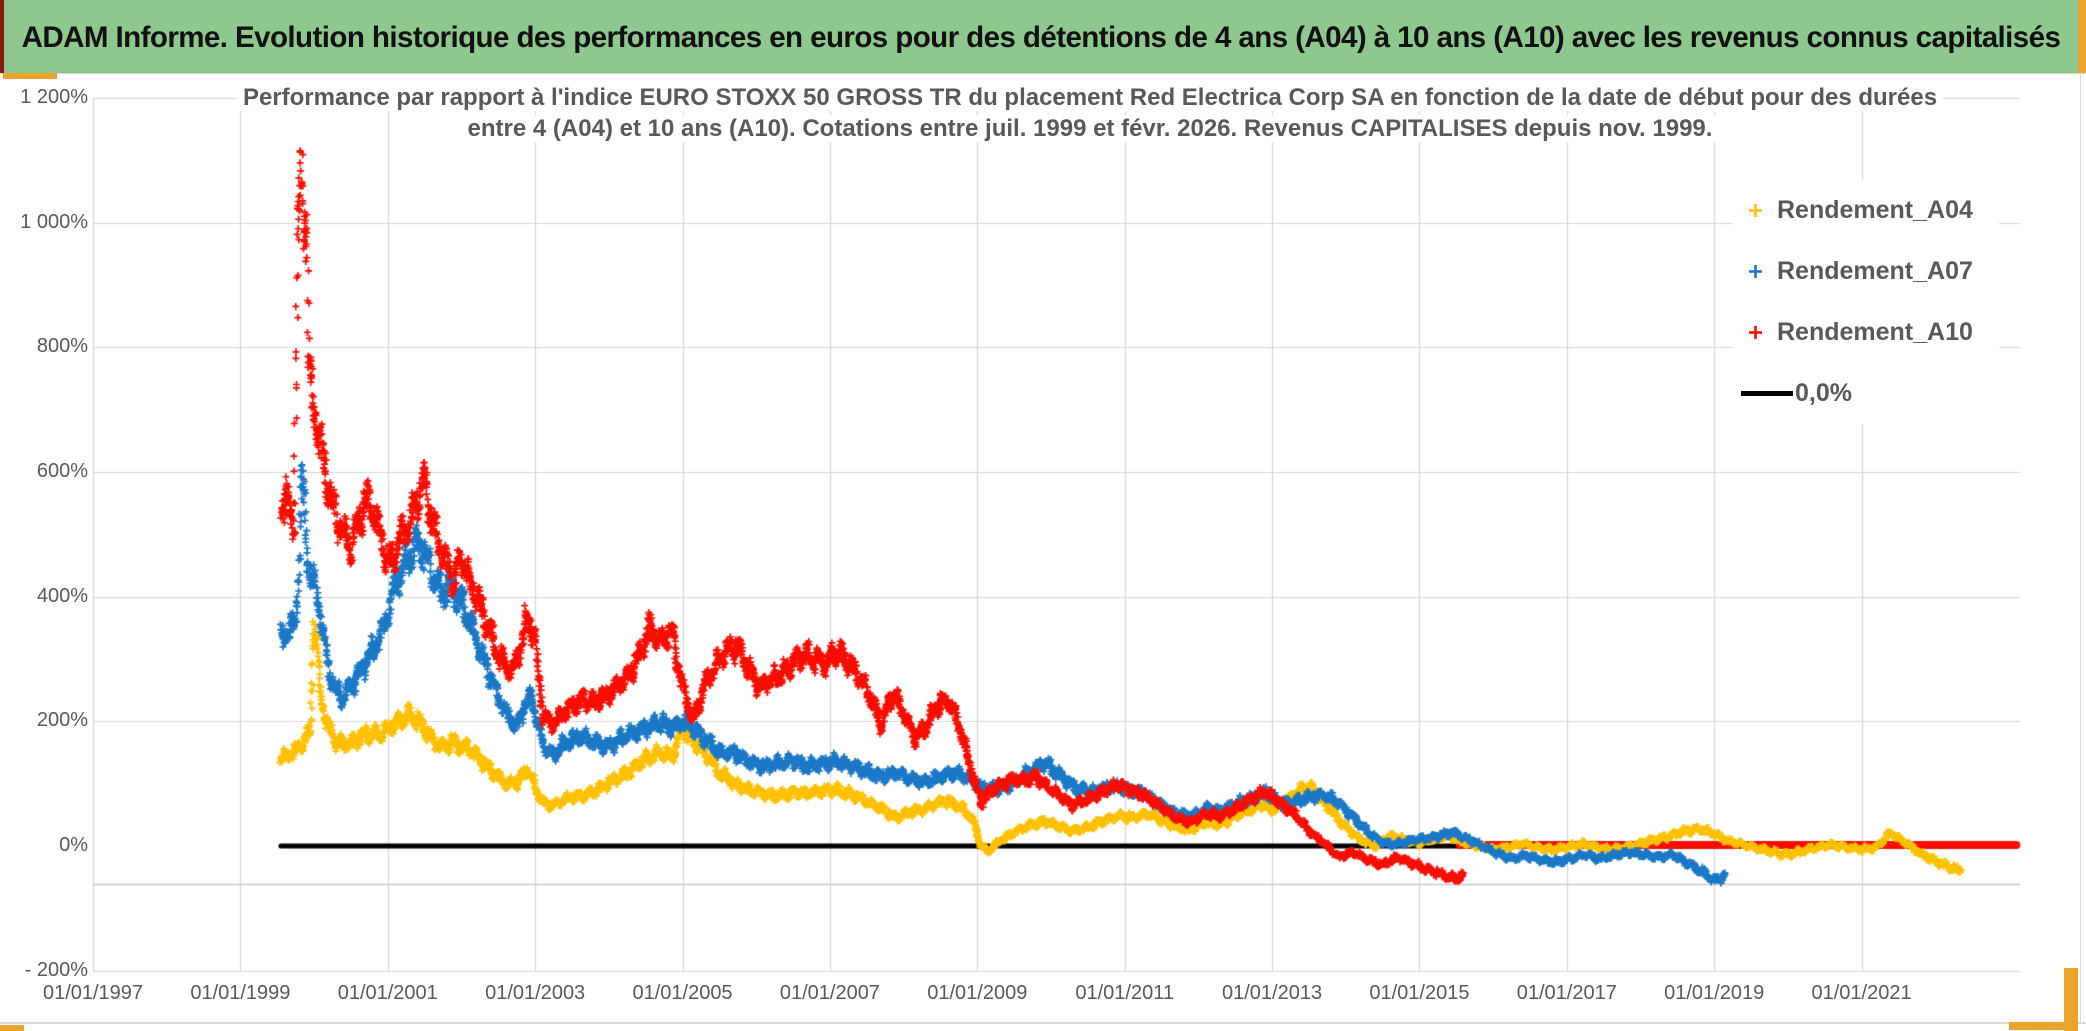 This screenshot has width=2086, height=1031. Describe the element at coordinates (1566, 993) in the screenshot. I see `x-axis-tick-label: 01/01/2017` at that location.